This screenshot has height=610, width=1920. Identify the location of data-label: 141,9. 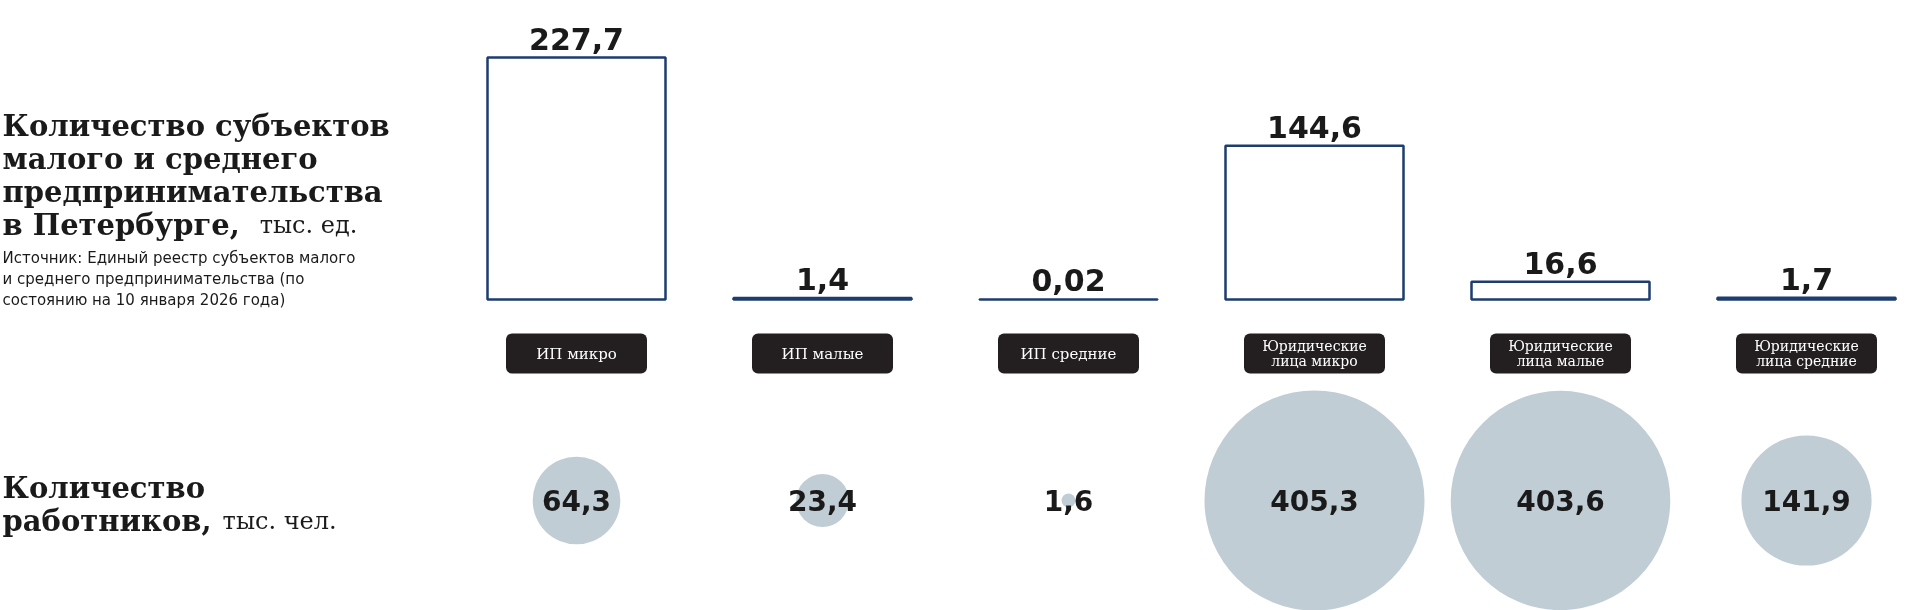
(1806, 501).